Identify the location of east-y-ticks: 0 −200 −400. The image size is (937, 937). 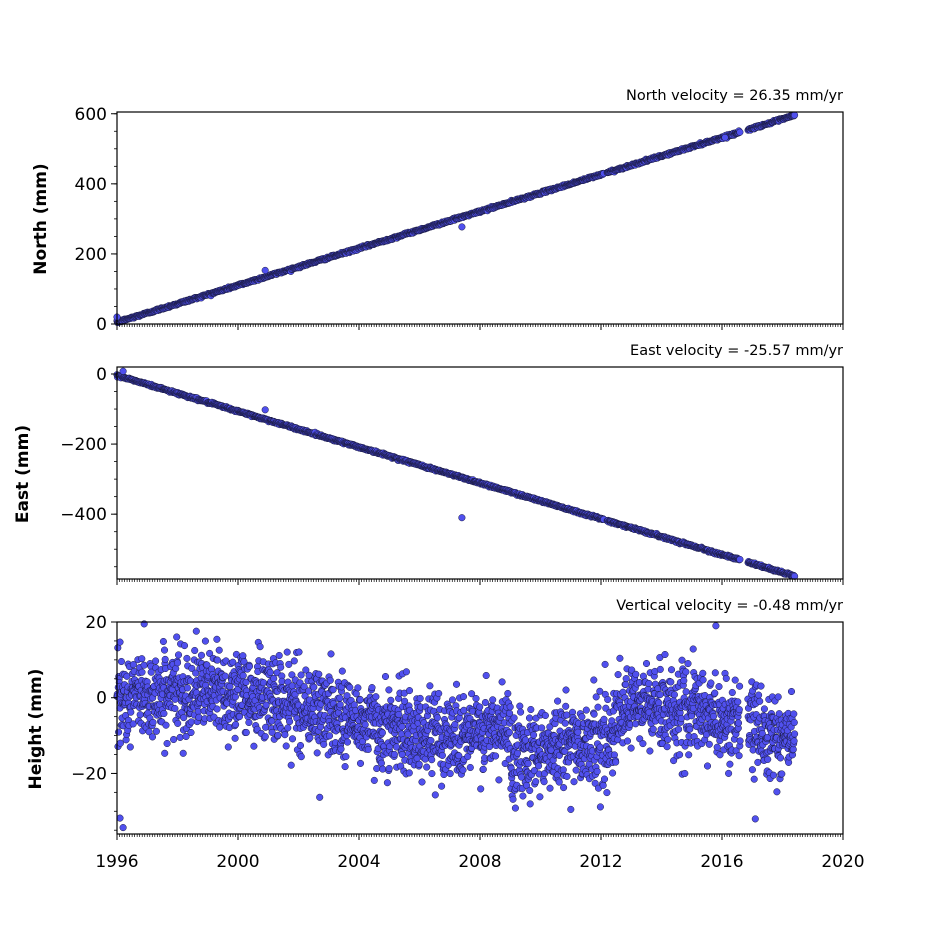
(88, 466).